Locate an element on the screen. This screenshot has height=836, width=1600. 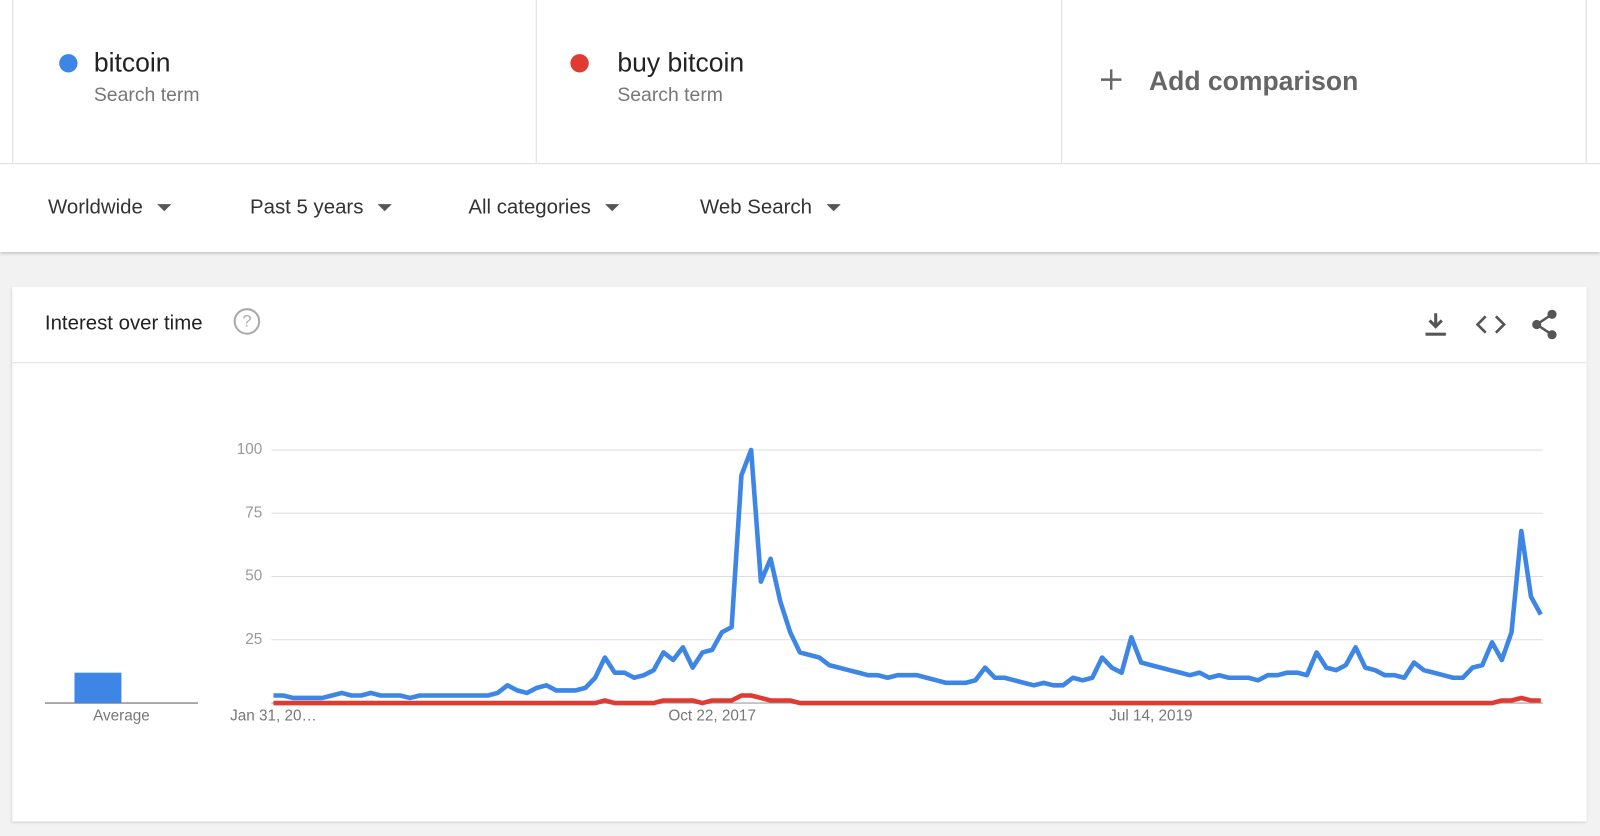
card-header: Interest over time ? is located at coordinates (799, 325).